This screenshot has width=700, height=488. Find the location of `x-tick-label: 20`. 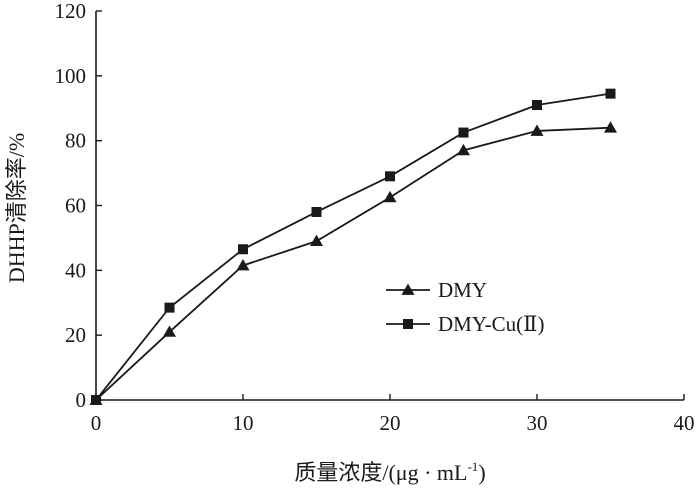

x-tick-label: 20 is located at coordinates (390, 423).